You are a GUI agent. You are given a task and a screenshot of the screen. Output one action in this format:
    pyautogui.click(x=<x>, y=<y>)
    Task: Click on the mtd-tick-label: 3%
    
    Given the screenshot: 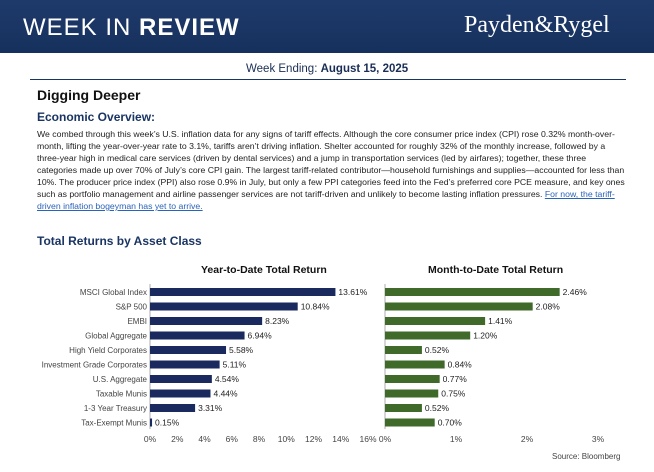 What is the action you would take?
    pyautogui.click(x=598, y=439)
    